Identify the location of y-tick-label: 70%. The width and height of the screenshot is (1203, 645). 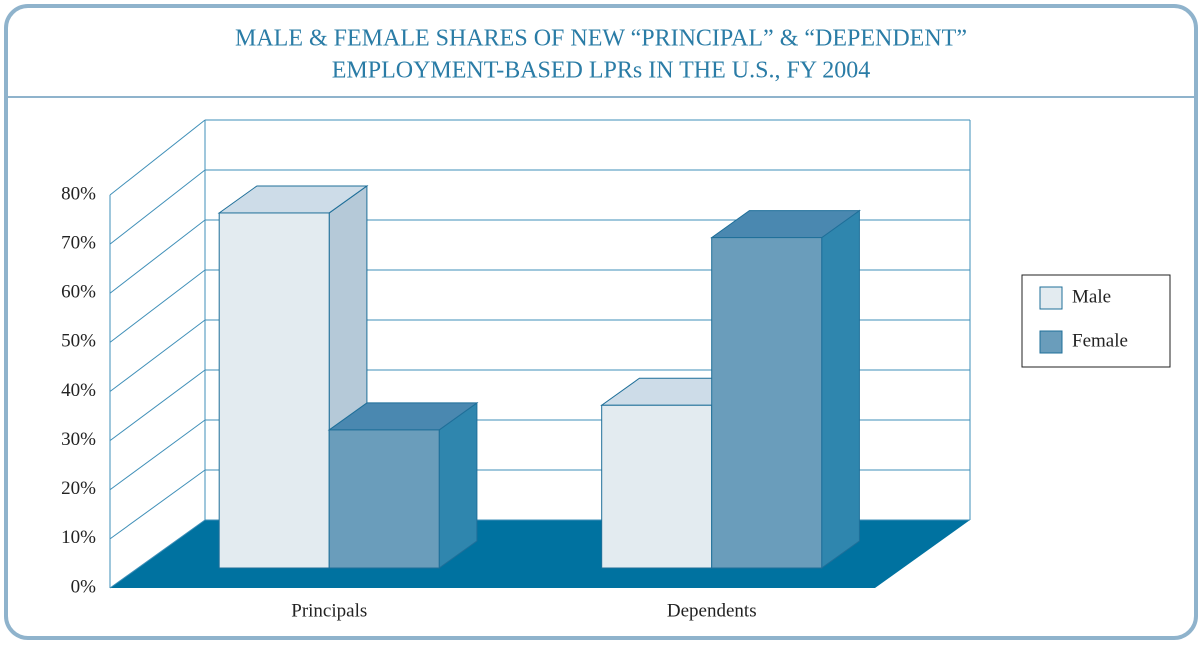
(78, 242).